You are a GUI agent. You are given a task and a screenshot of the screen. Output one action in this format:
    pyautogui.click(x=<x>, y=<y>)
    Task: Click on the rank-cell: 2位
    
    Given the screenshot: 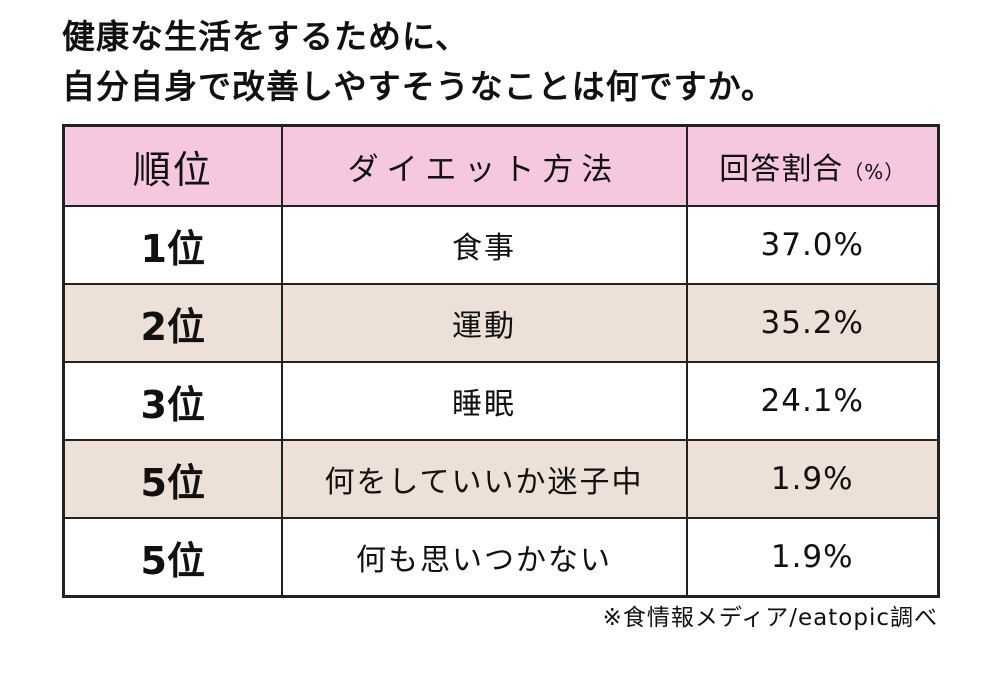 What is the action you would take?
    pyautogui.click(x=172, y=323)
    